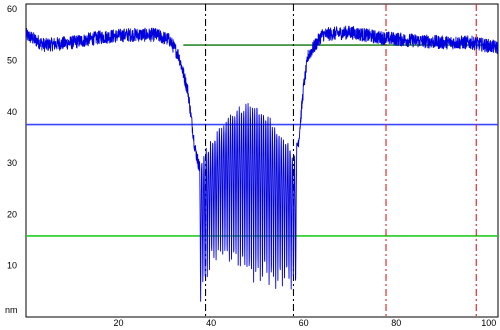  Describe the element at coordinates (11, 310) in the screenshot. I see `y-axis-unit-label: nm` at that location.